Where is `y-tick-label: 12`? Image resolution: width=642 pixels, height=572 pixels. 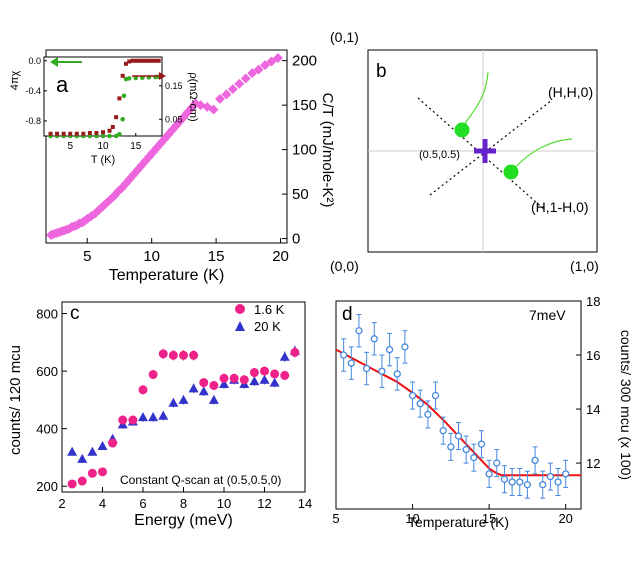
y-tick-label: 12 is located at coordinates (593, 463).